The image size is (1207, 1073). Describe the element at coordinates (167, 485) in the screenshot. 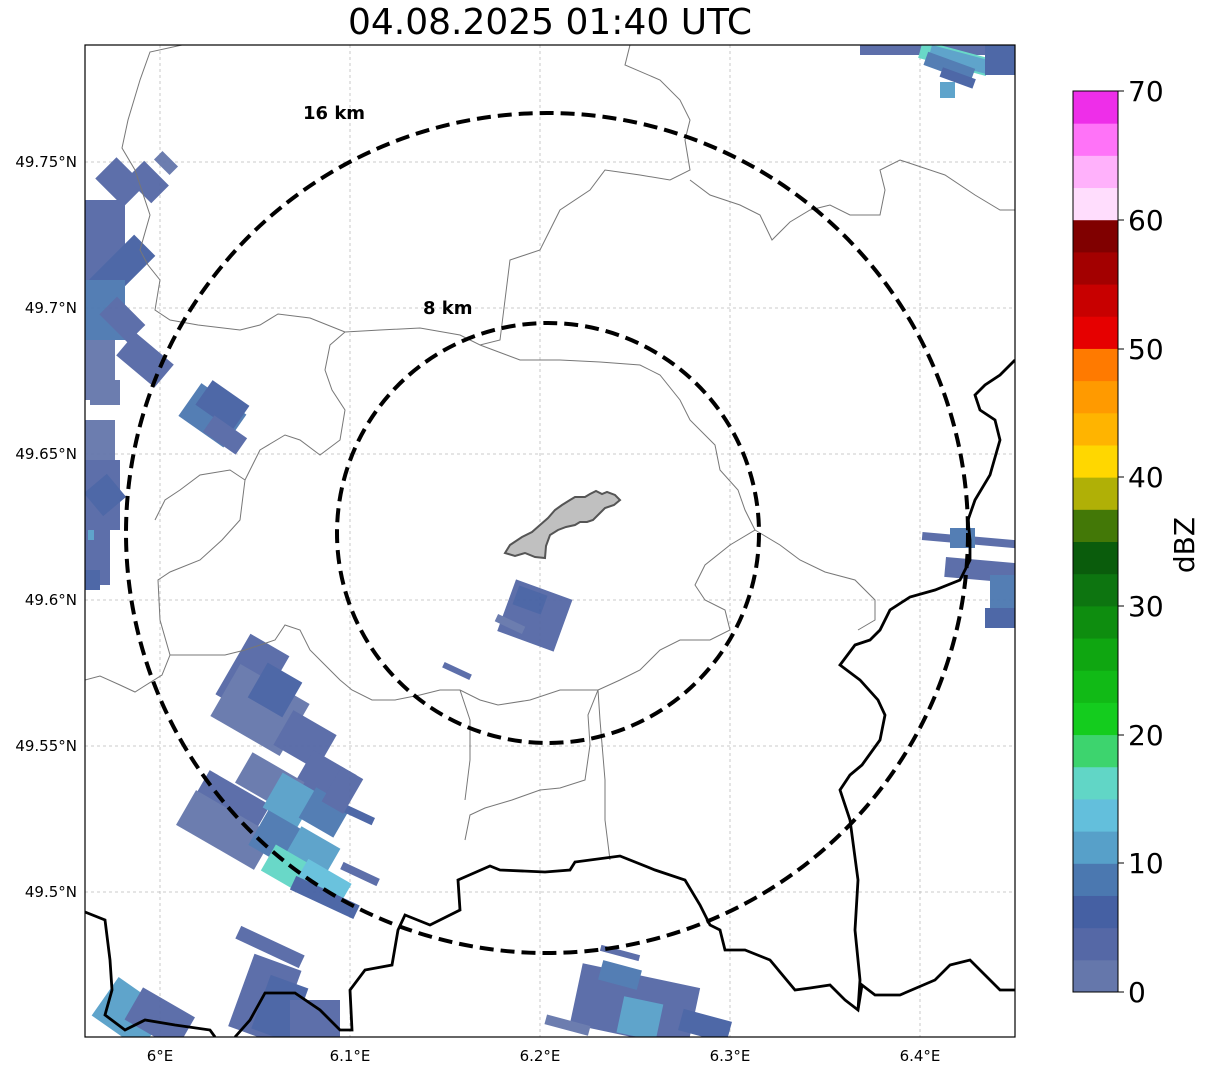

I see `echo-cluster-w` at that location.